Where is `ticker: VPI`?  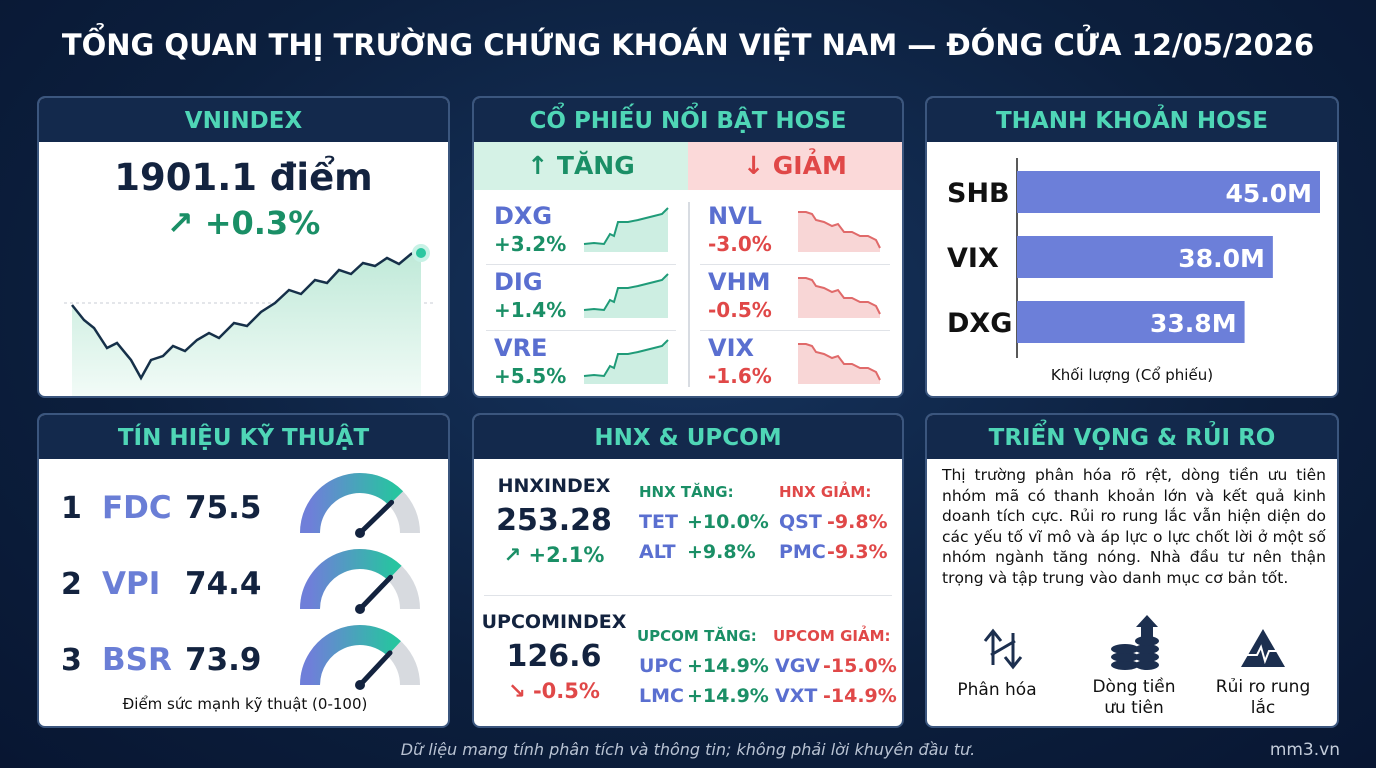
ticker: VPI is located at coordinates (131, 584).